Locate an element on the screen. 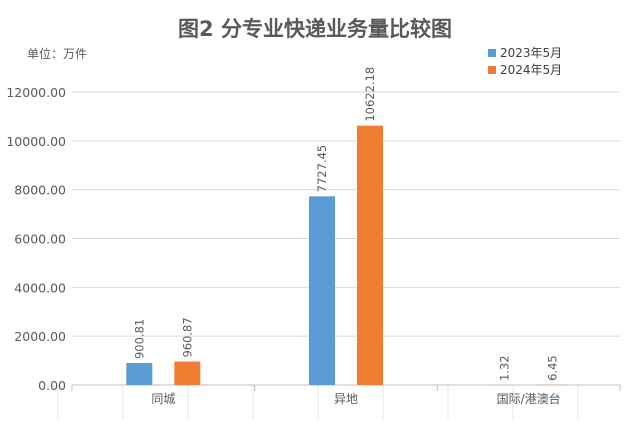  data-label: 10622.18 is located at coordinates (370, 94).